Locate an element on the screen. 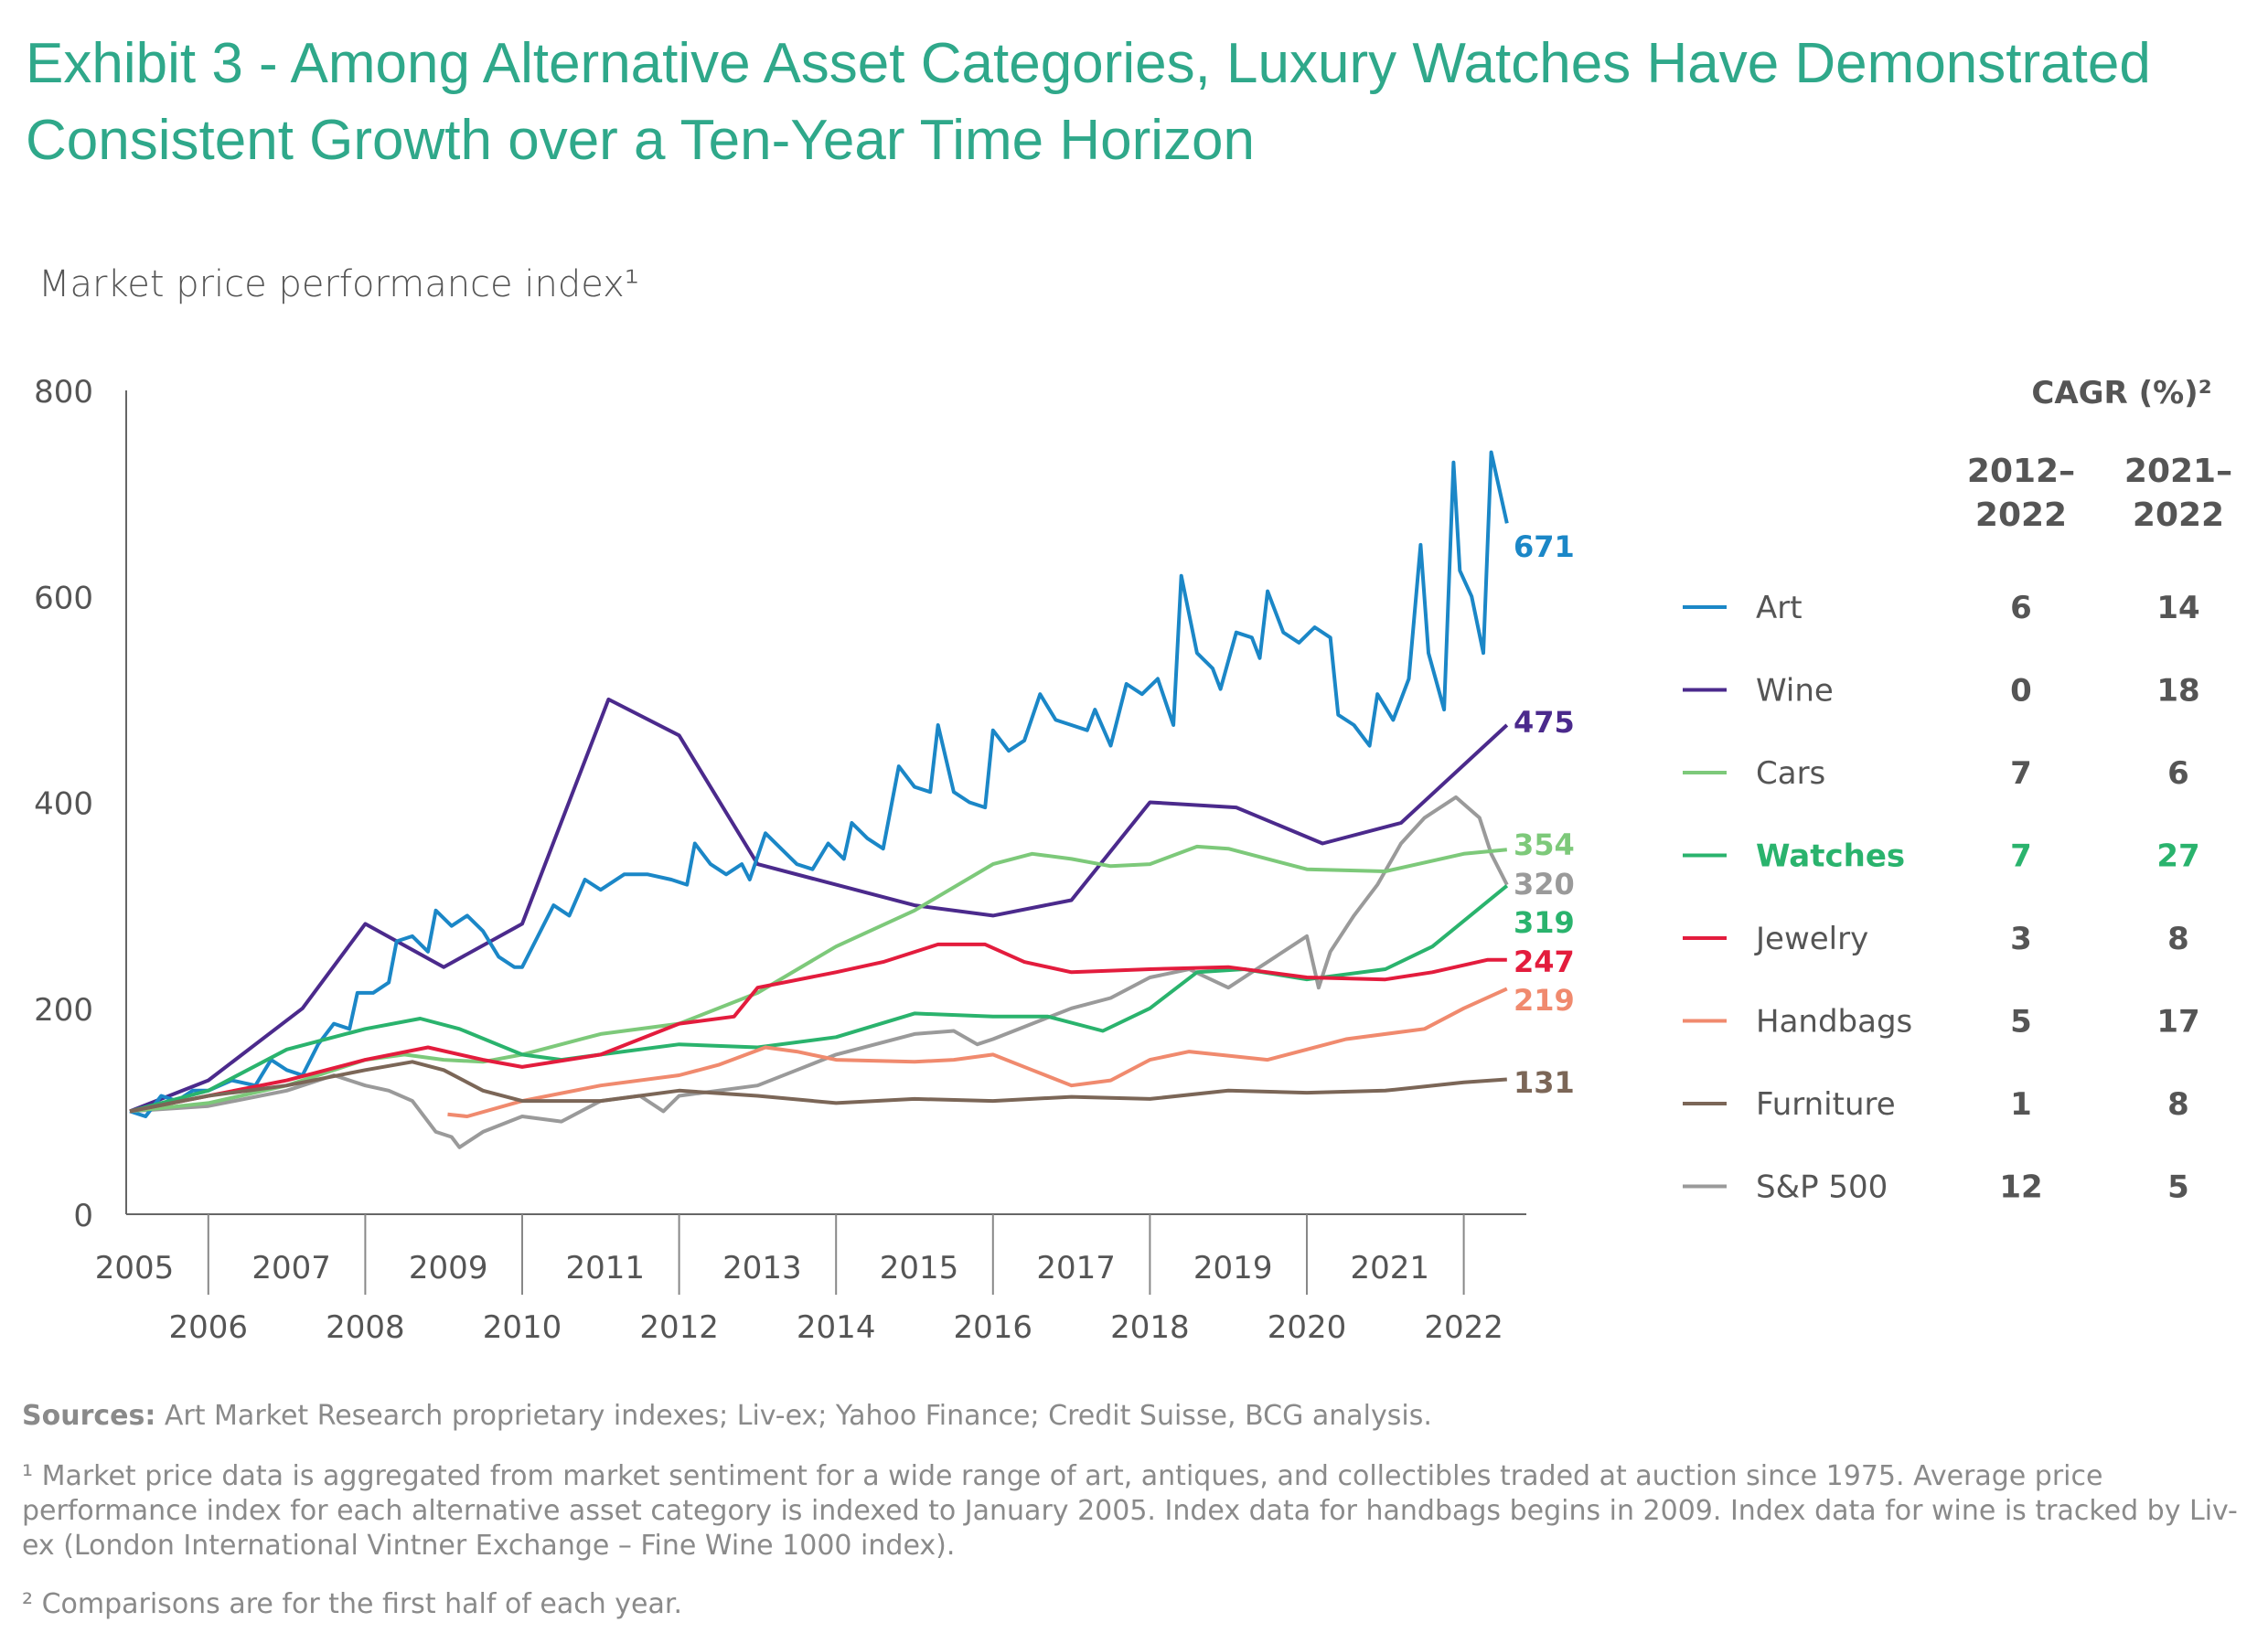 This screenshot has width=2268, height=1633. cagr-value: 17 is located at coordinates (2177, 1022).